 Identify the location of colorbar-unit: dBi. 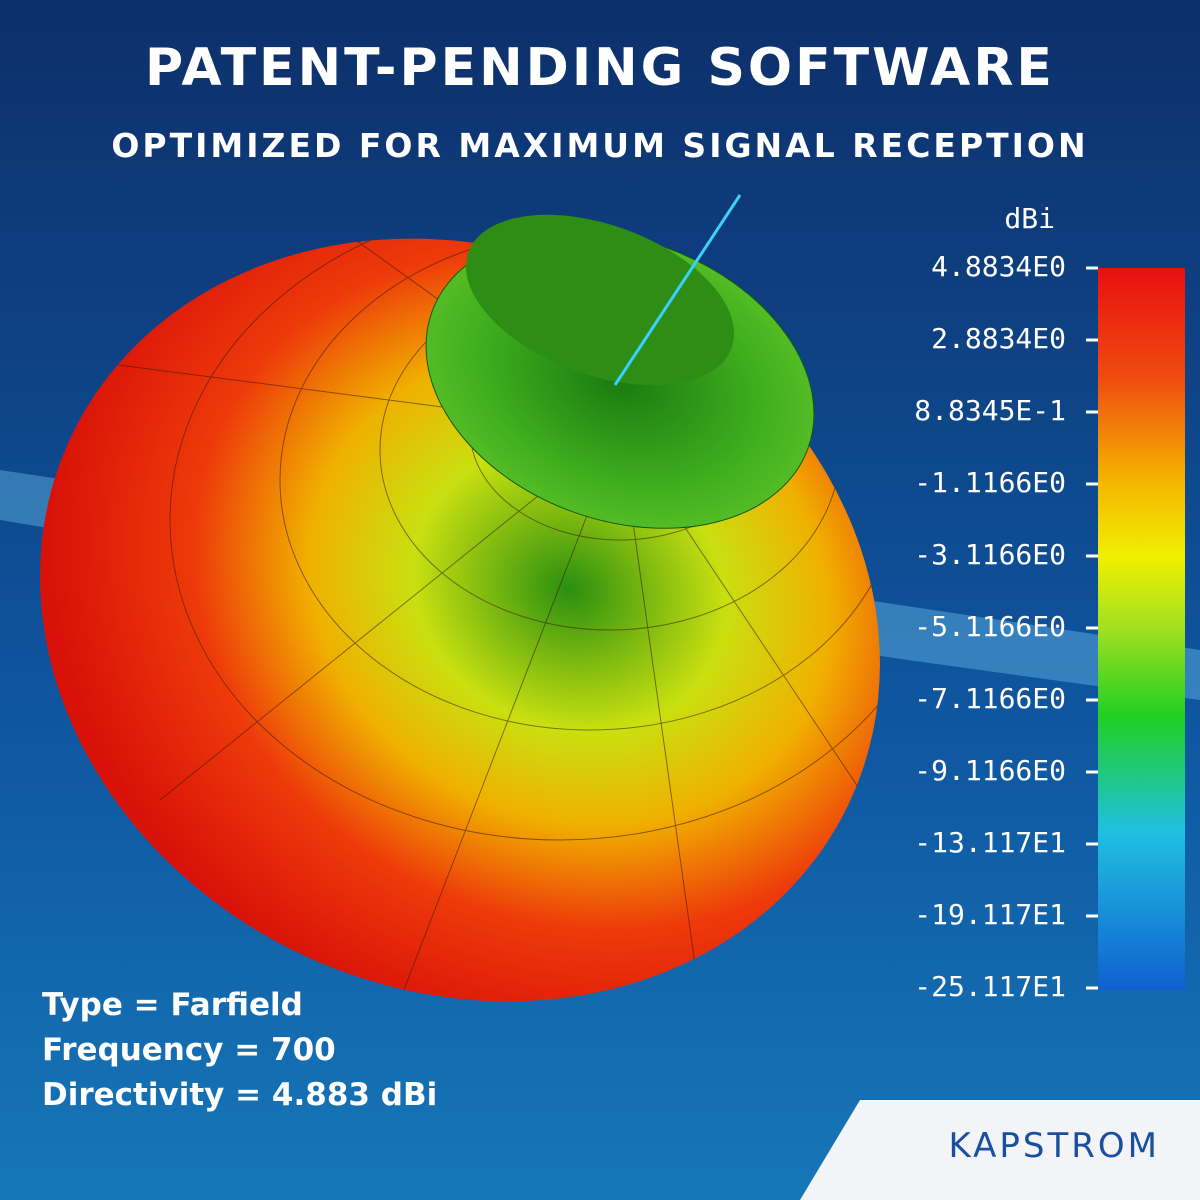
(1029, 218).